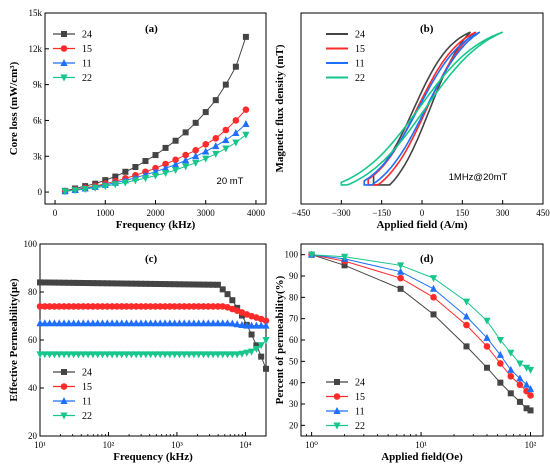 This screenshot has width=550, height=465. Describe the element at coordinates (38, 120) in the screenshot. I see `y-tick-label: 6k` at that location.